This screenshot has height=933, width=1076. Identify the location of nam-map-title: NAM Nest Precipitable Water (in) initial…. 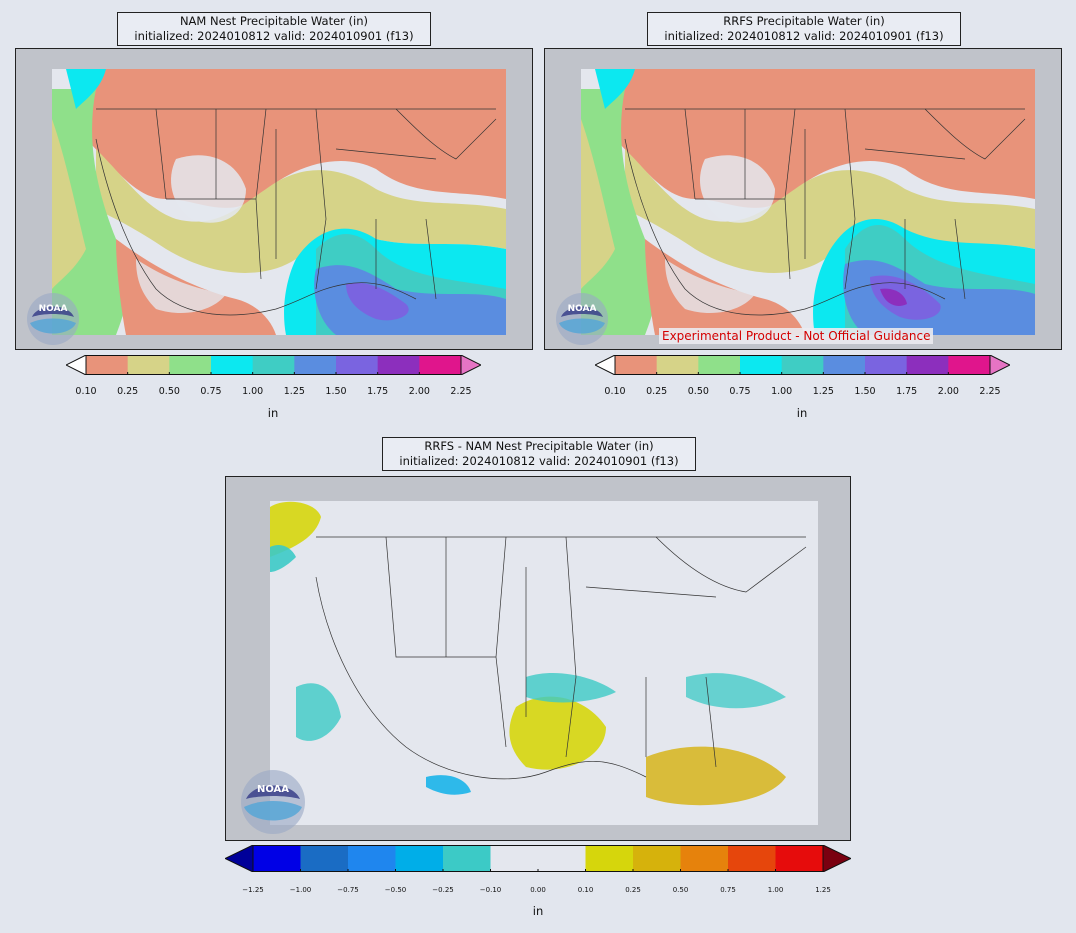
(274, 29).